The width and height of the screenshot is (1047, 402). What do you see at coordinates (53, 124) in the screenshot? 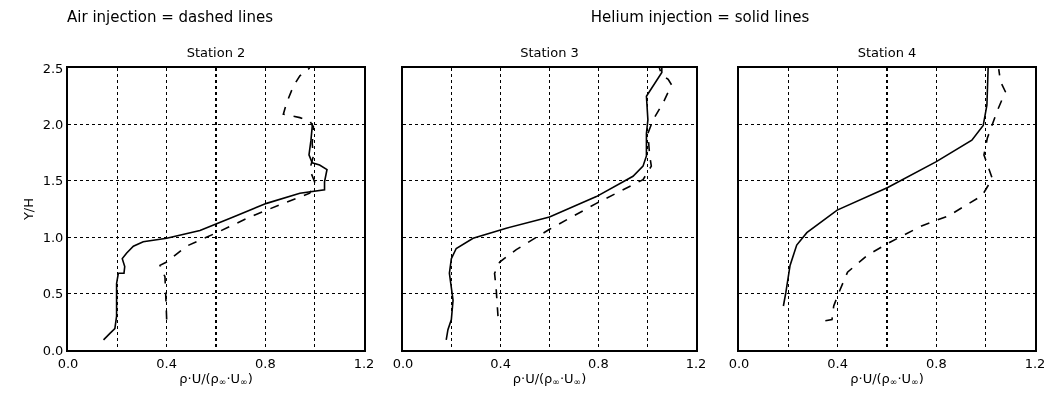
I see `y-tick-label: 2.0` at bounding box center [53, 124].